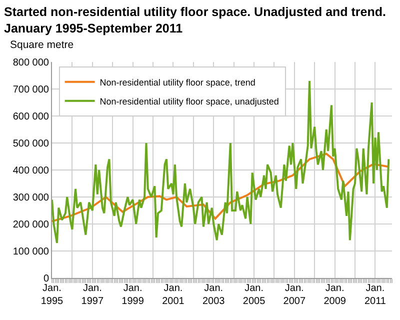  Describe the element at coordinates (31, 117) in the screenshot. I see `y-tick-label: 600 000` at that location.